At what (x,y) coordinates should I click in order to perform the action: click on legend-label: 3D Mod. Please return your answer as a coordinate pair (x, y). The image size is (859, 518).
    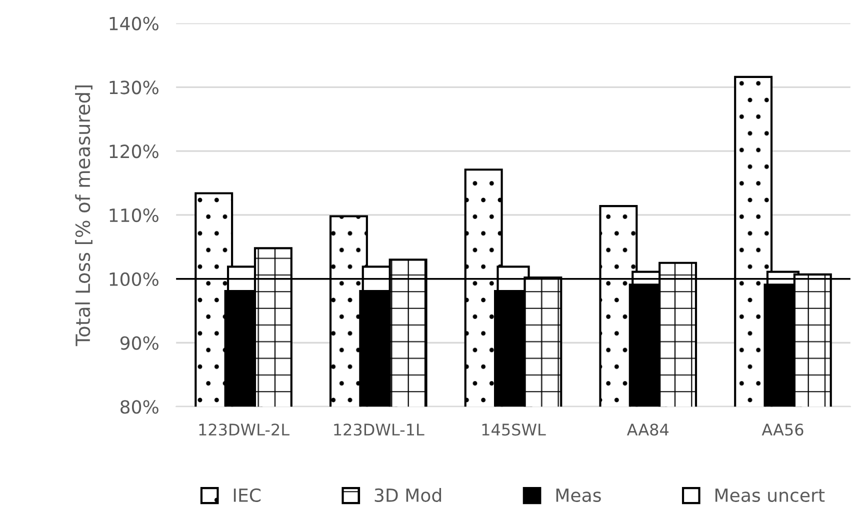
    Looking at the image, I should click on (408, 495).